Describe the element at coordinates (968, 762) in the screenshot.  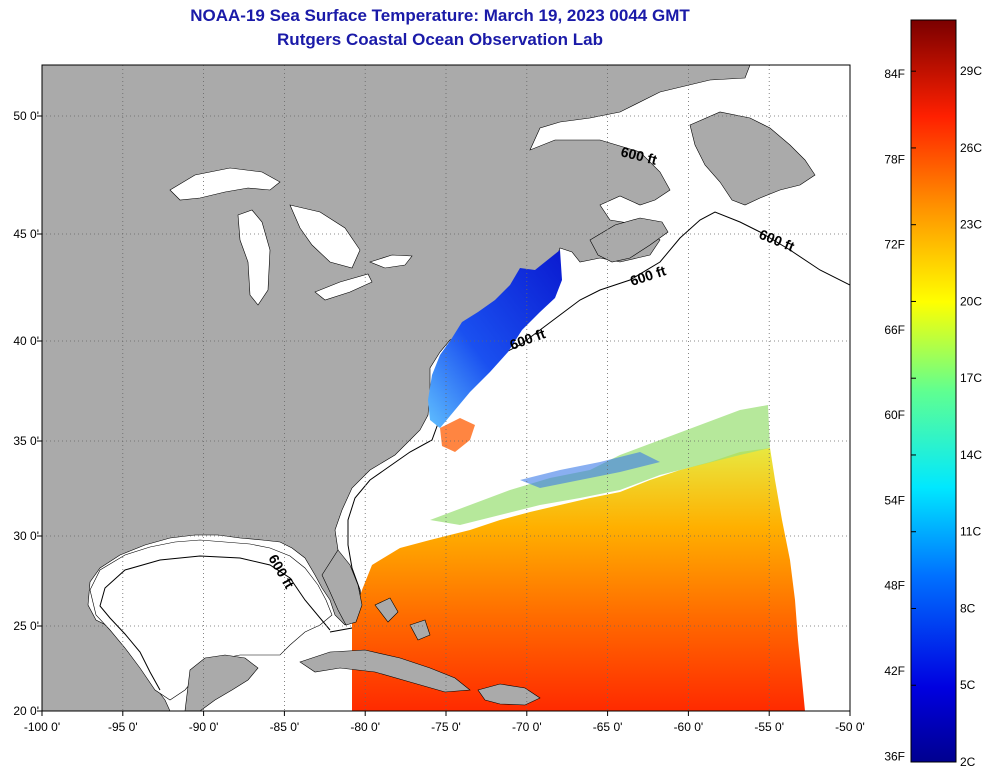
I see `colorbar-c-label: 2C` at that location.